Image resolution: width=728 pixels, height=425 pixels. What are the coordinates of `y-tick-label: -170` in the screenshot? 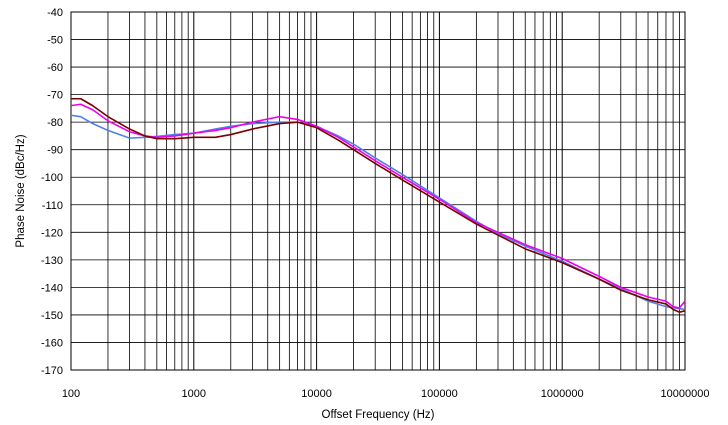 It's located at (52, 371).